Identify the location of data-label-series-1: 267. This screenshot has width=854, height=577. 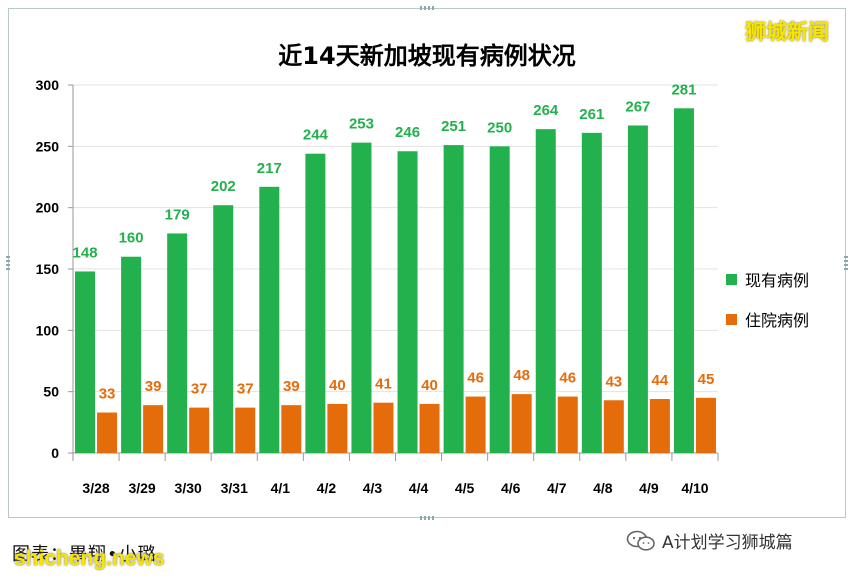
(637, 106).